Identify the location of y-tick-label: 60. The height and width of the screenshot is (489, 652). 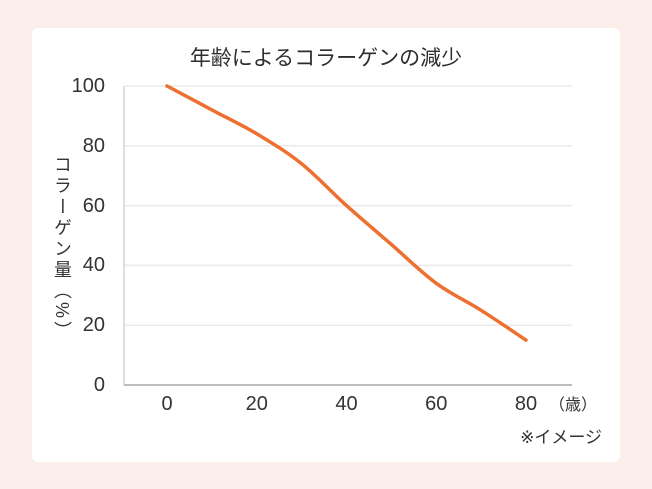
(93, 205).